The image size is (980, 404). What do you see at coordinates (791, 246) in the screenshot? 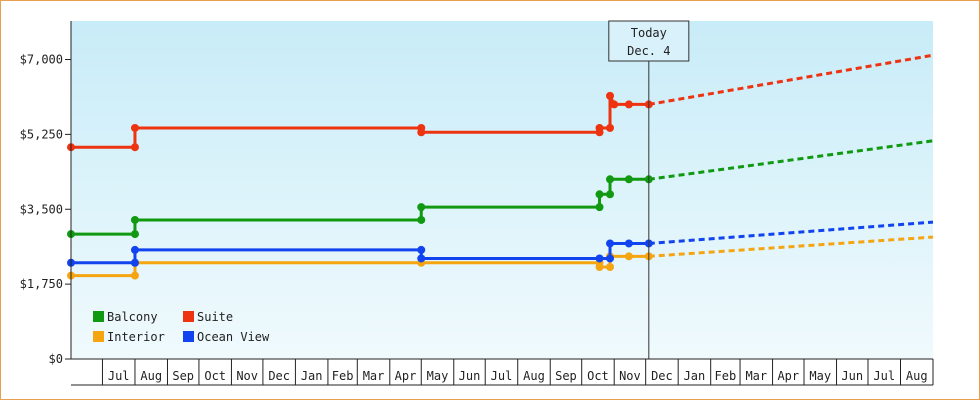
I see `series-projection-interior` at bounding box center [791, 246].